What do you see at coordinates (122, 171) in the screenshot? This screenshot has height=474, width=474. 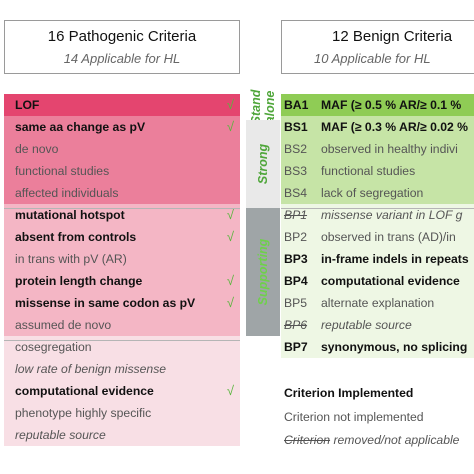 I see `pathogenic-row-functional-studies: functional studies` at bounding box center [122, 171].